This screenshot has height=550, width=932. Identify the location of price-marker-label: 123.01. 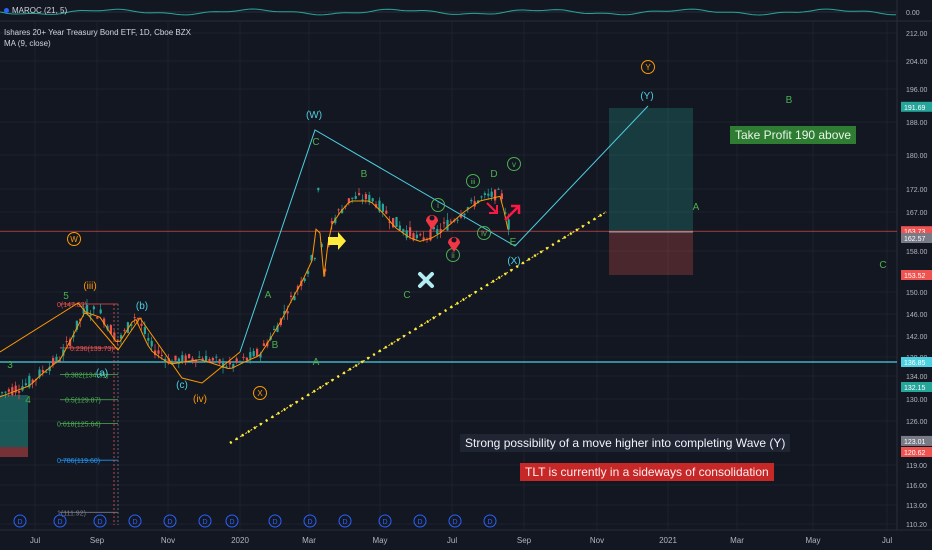
(915, 442).